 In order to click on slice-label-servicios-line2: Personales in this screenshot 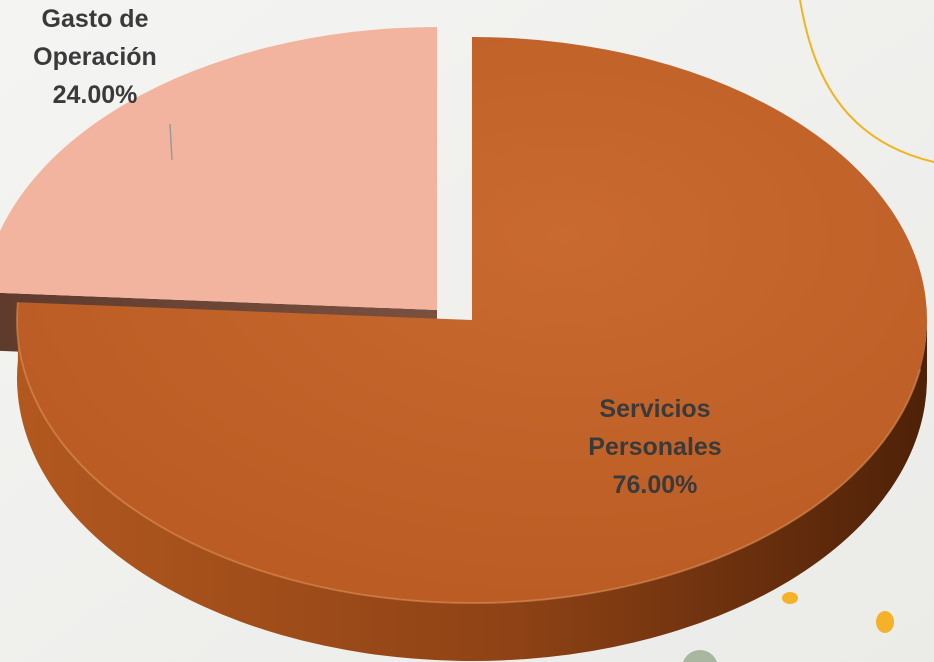, I will do `click(655, 447)`.